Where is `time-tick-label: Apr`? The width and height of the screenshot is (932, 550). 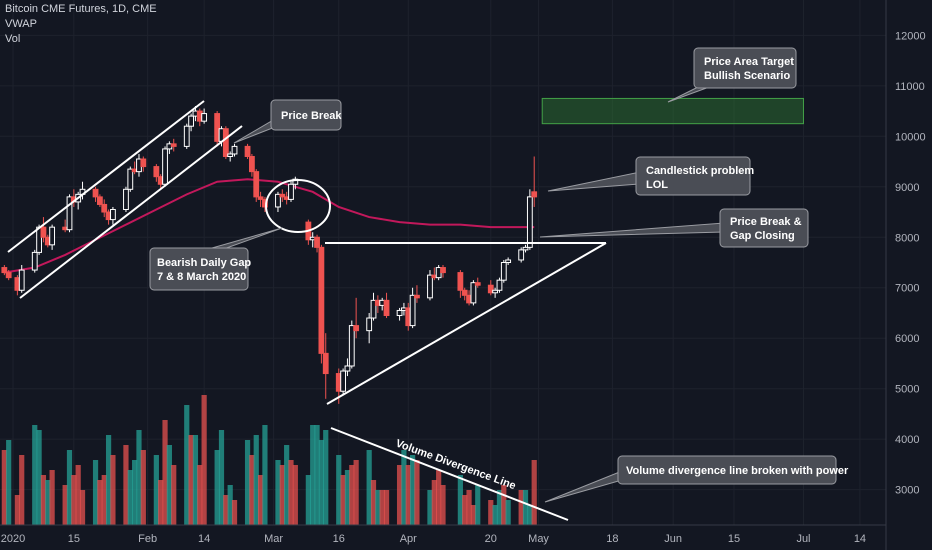
time-tick-label: Apr is located at coordinates (408, 539).